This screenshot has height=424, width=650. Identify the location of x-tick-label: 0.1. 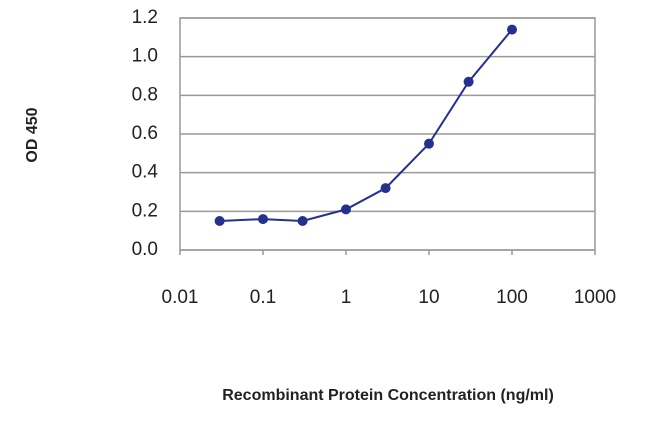
(263, 297).